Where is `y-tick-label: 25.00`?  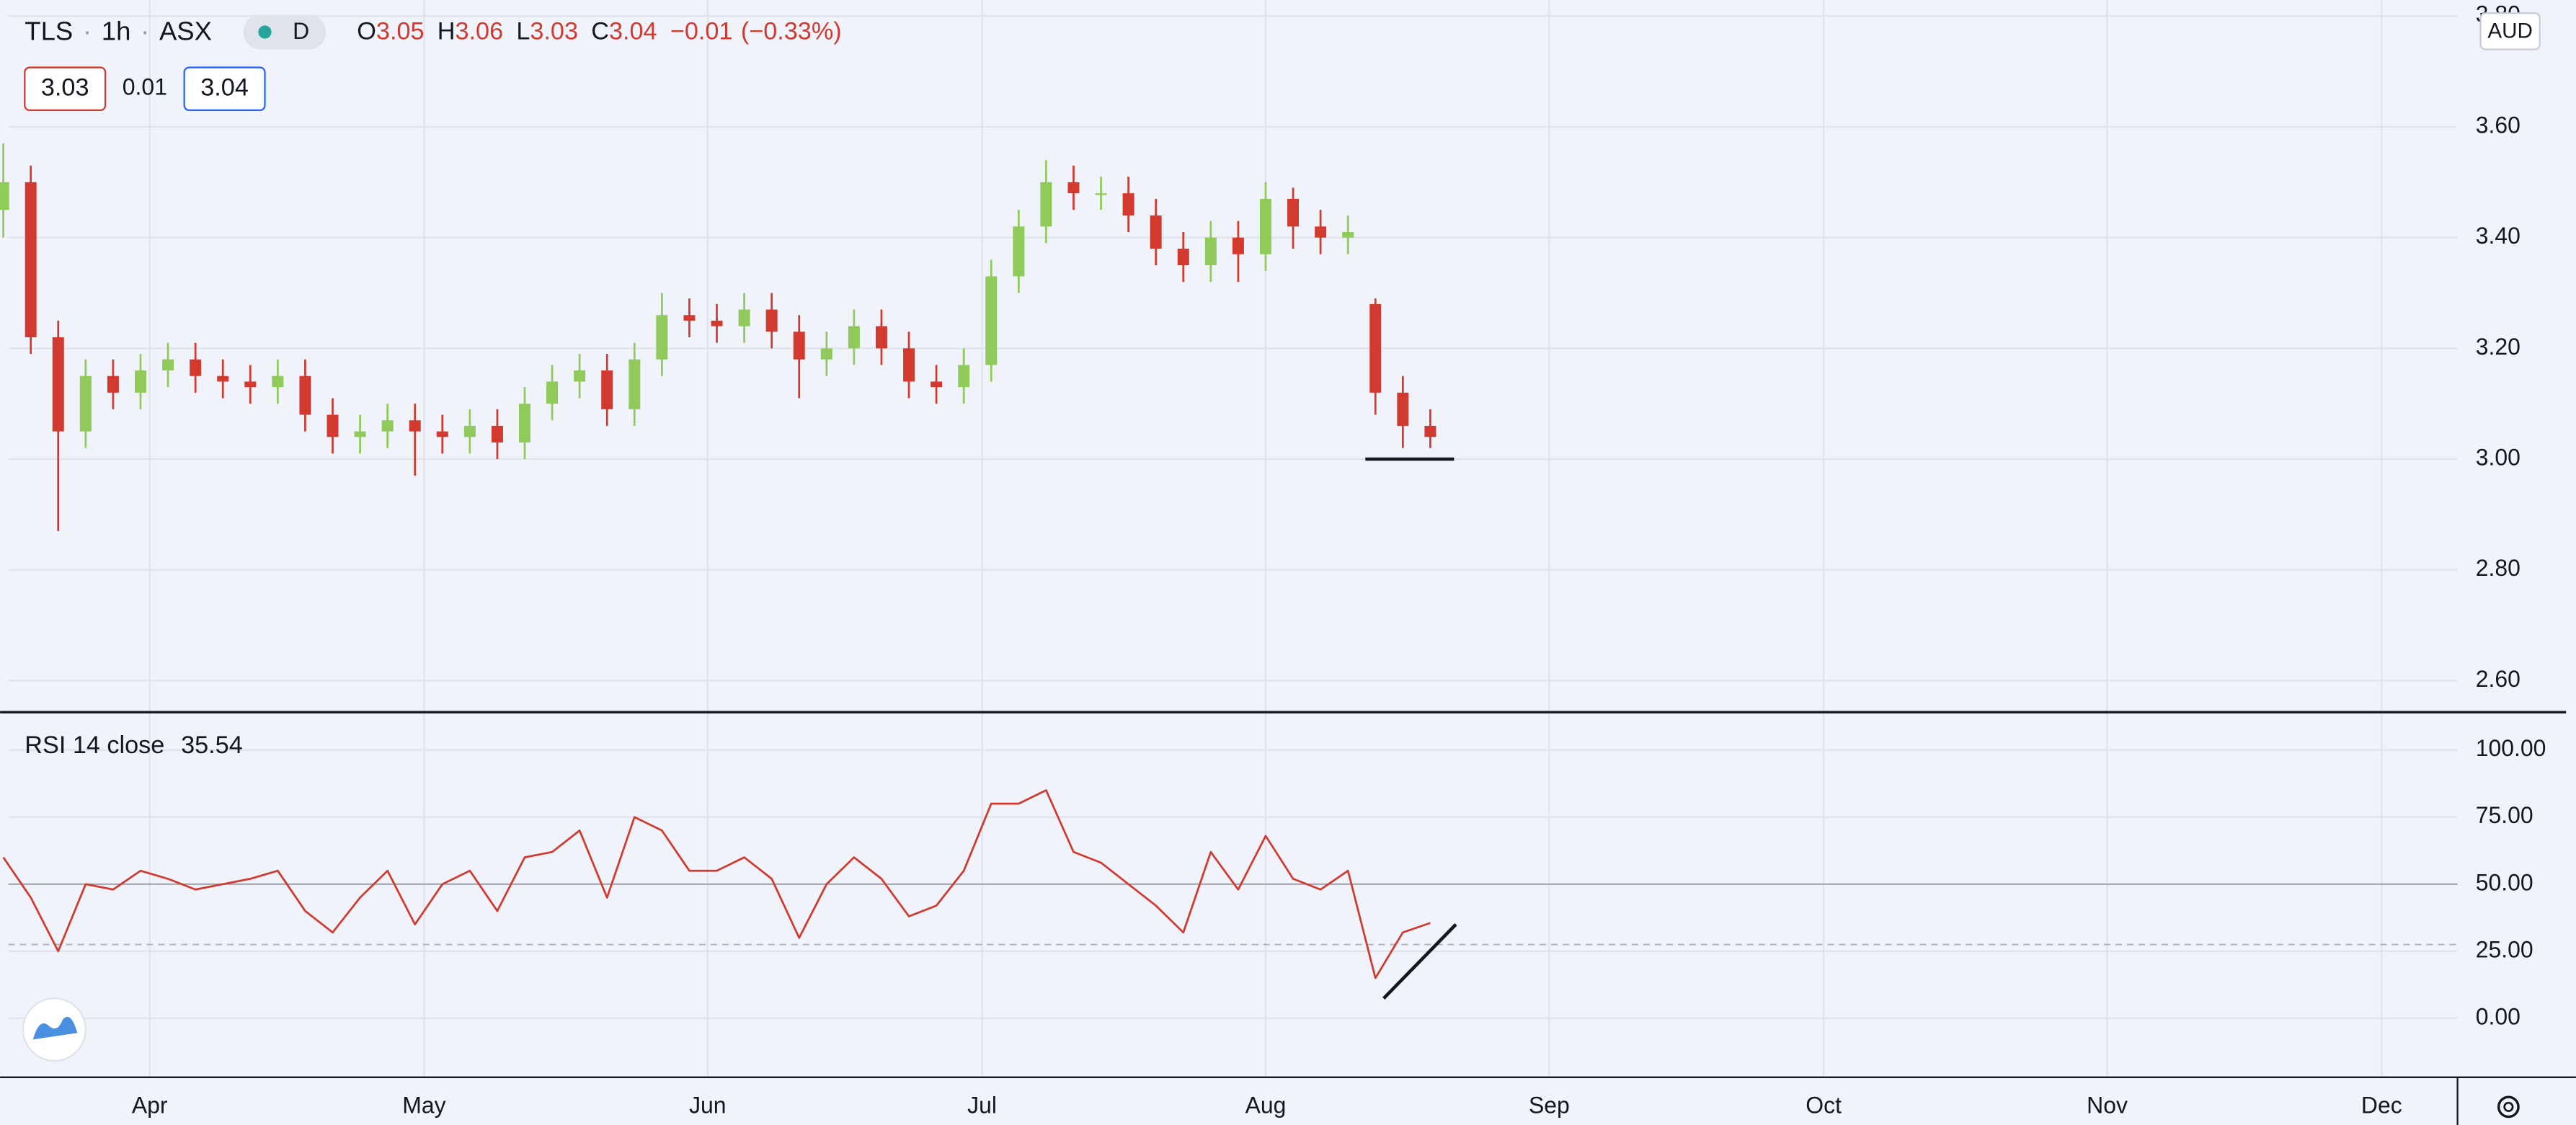
y-tick-label: 25.00 is located at coordinates (2504, 949).